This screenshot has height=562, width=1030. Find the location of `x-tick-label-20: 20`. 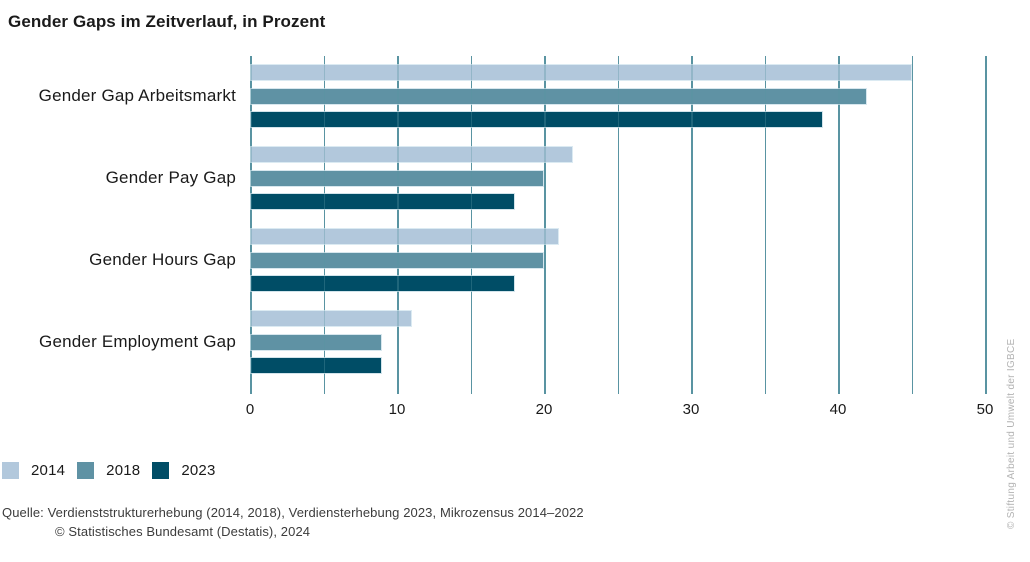

x-tick-label-20: 20 is located at coordinates (544, 409).